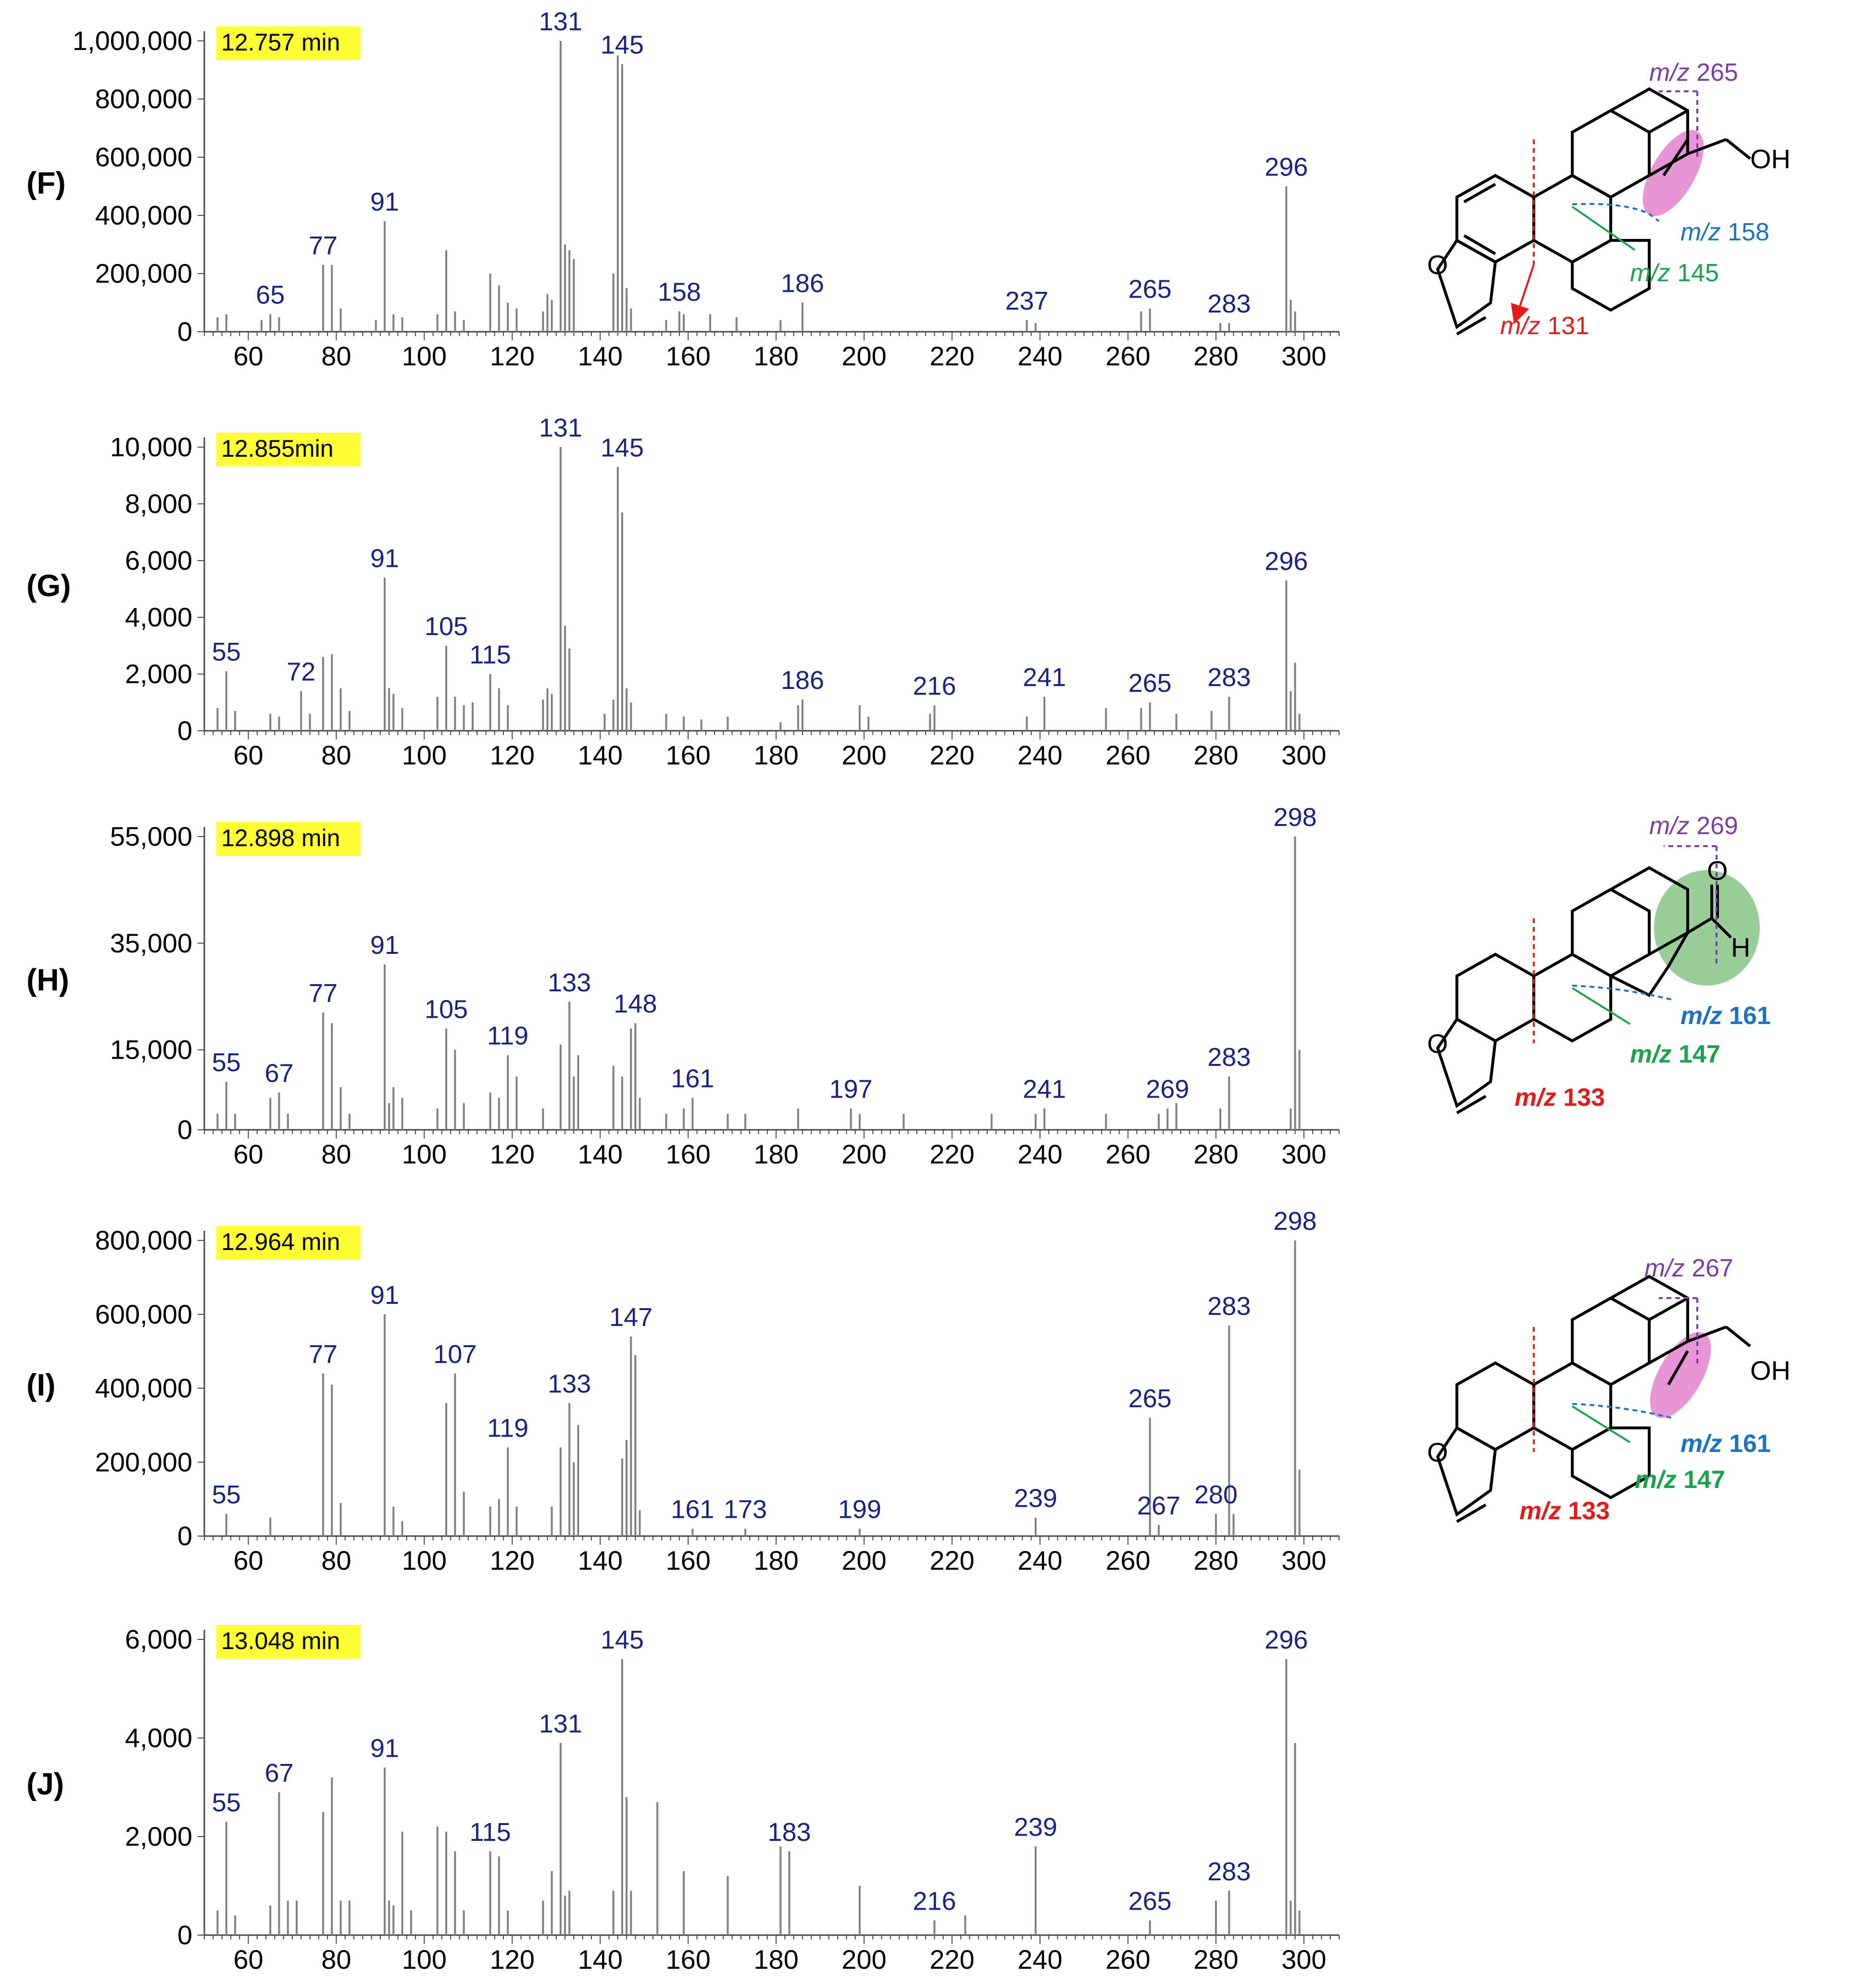 This screenshot has width=1855, height=1988. What do you see at coordinates (151, 1050) in the screenshot?
I see `y-tick-label: 15,000` at bounding box center [151, 1050].